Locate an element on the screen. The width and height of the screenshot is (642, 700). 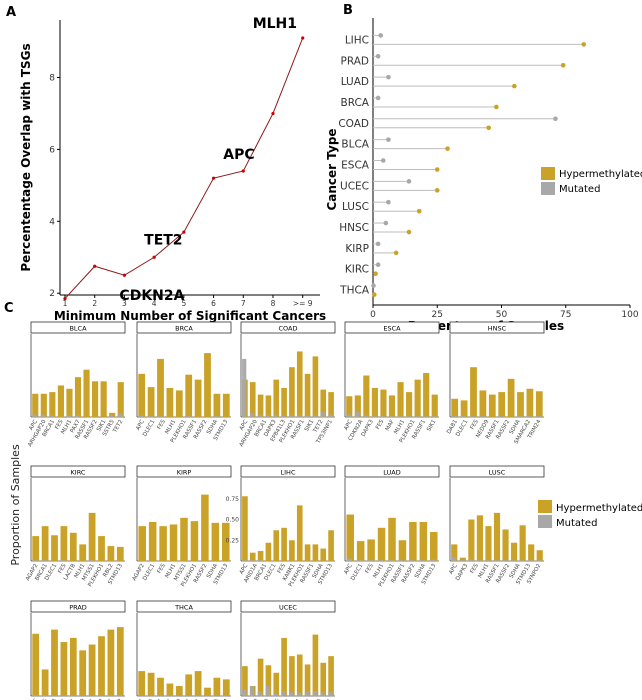
x-tick-label: 3 is located at coordinates (124, 303).